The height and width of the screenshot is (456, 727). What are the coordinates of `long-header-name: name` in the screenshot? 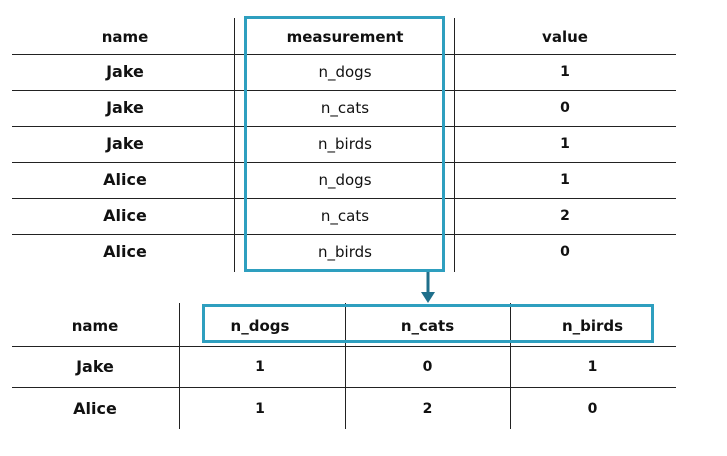 It's located at (125, 37).